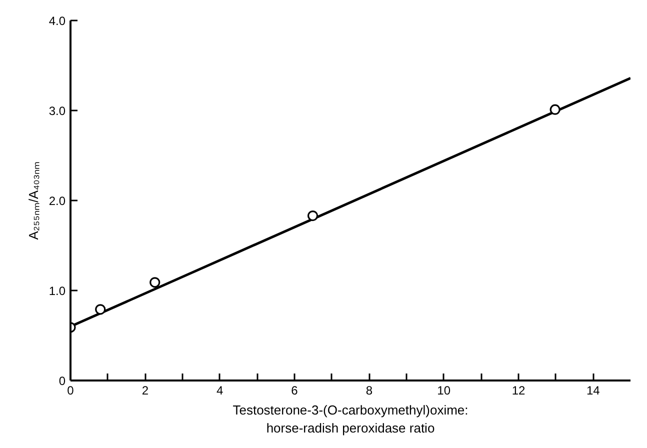  Describe the element at coordinates (33, 200) in the screenshot. I see `y-axis-title: A₂₅₅ₙₘ/A₄₀₃ₙₘ` at that location.